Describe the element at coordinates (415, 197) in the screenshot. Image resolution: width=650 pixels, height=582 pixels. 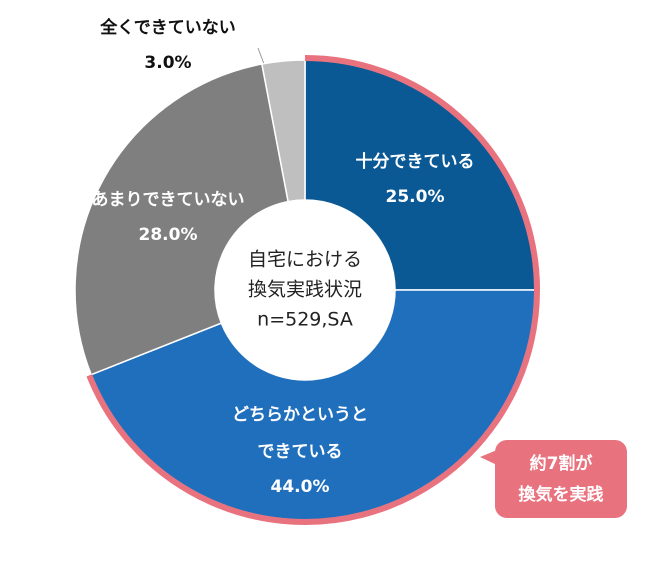
I see `value-label: 25.0%` at that location.